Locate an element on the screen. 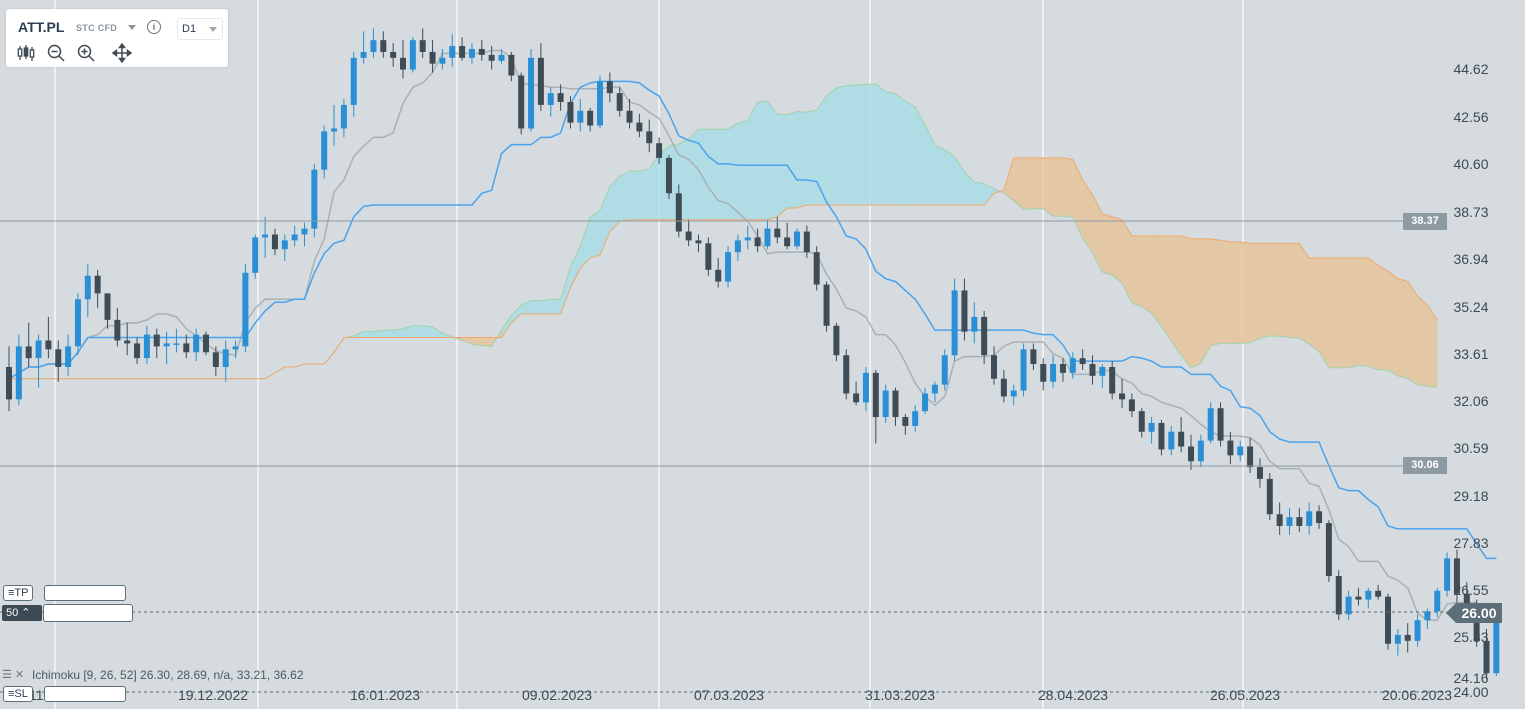 Image resolution: width=1525 pixels, height=709 pixels. tp-input is located at coordinates (85, 593).